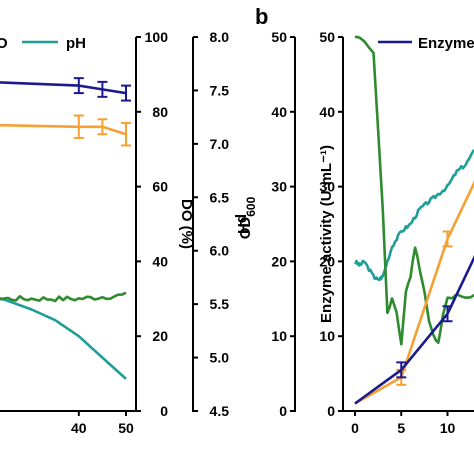 Image resolution: width=474 pixels, height=474 pixels. What do you see at coordinates (327, 336) in the screenshot?
I see `enzyme-tick-label: 10` at bounding box center [327, 336].